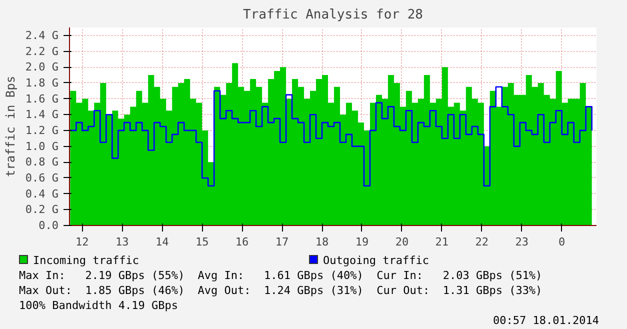  Describe the element at coordinates (442, 242) in the screenshot. I see `x-tick-label: 21` at that location.